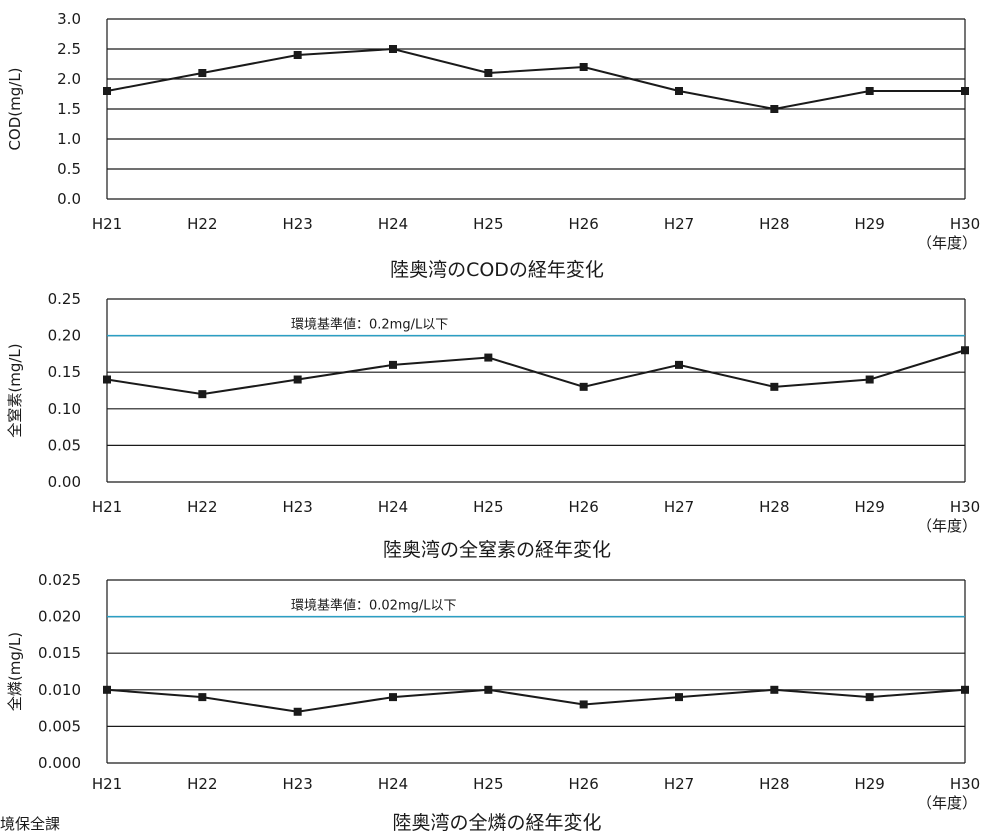 The width and height of the screenshot is (982, 835). Describe the element at coordinates (373, 606) in the screenshot. I see `reference-line-label: 環境基準値：0.02mg/L以下` at that location.